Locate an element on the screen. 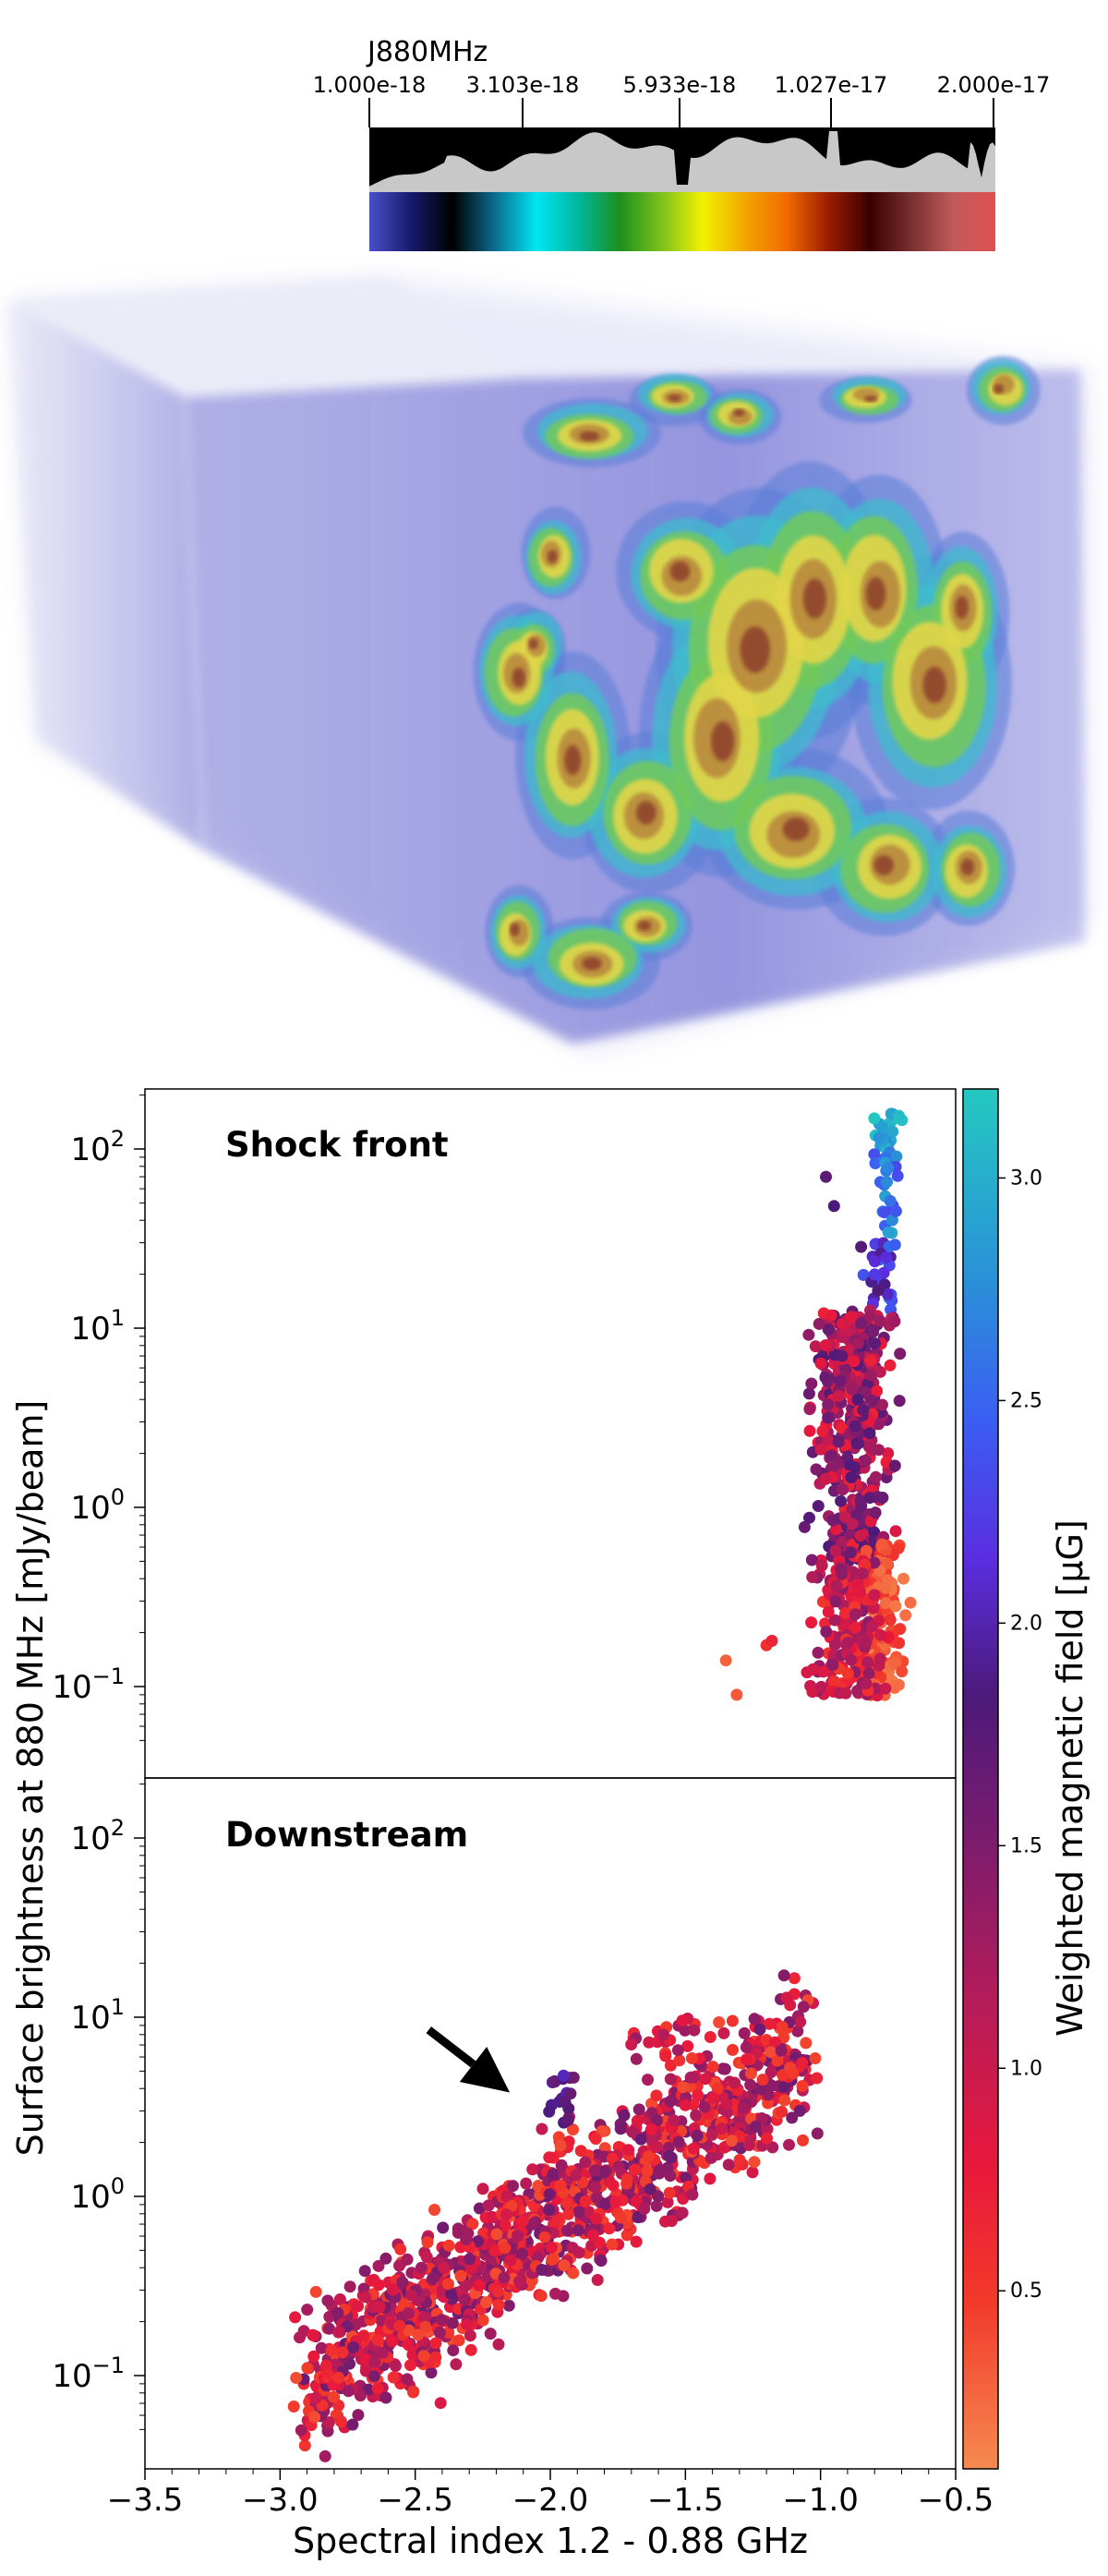  arrow-shaft is located at coordinates (451, 2047).